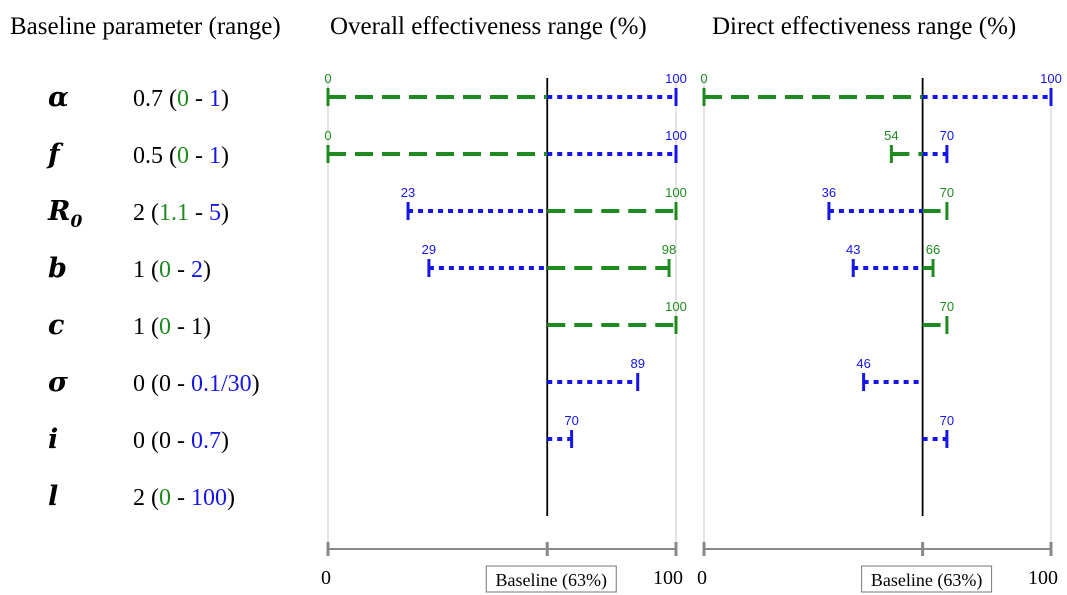  I want to click on high-value-label: 36, so click(829, 192).